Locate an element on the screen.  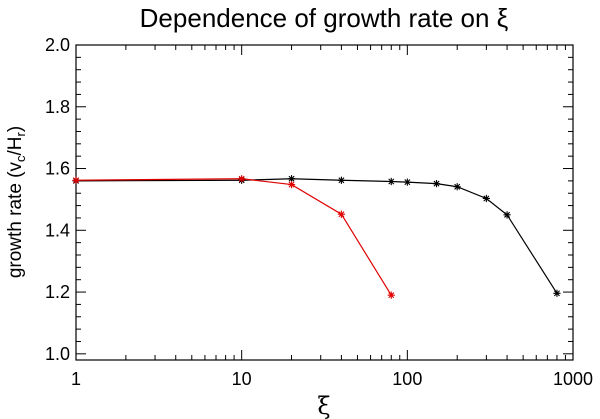
y-tick-label: 1.6 is located at coordinates (57, 169).